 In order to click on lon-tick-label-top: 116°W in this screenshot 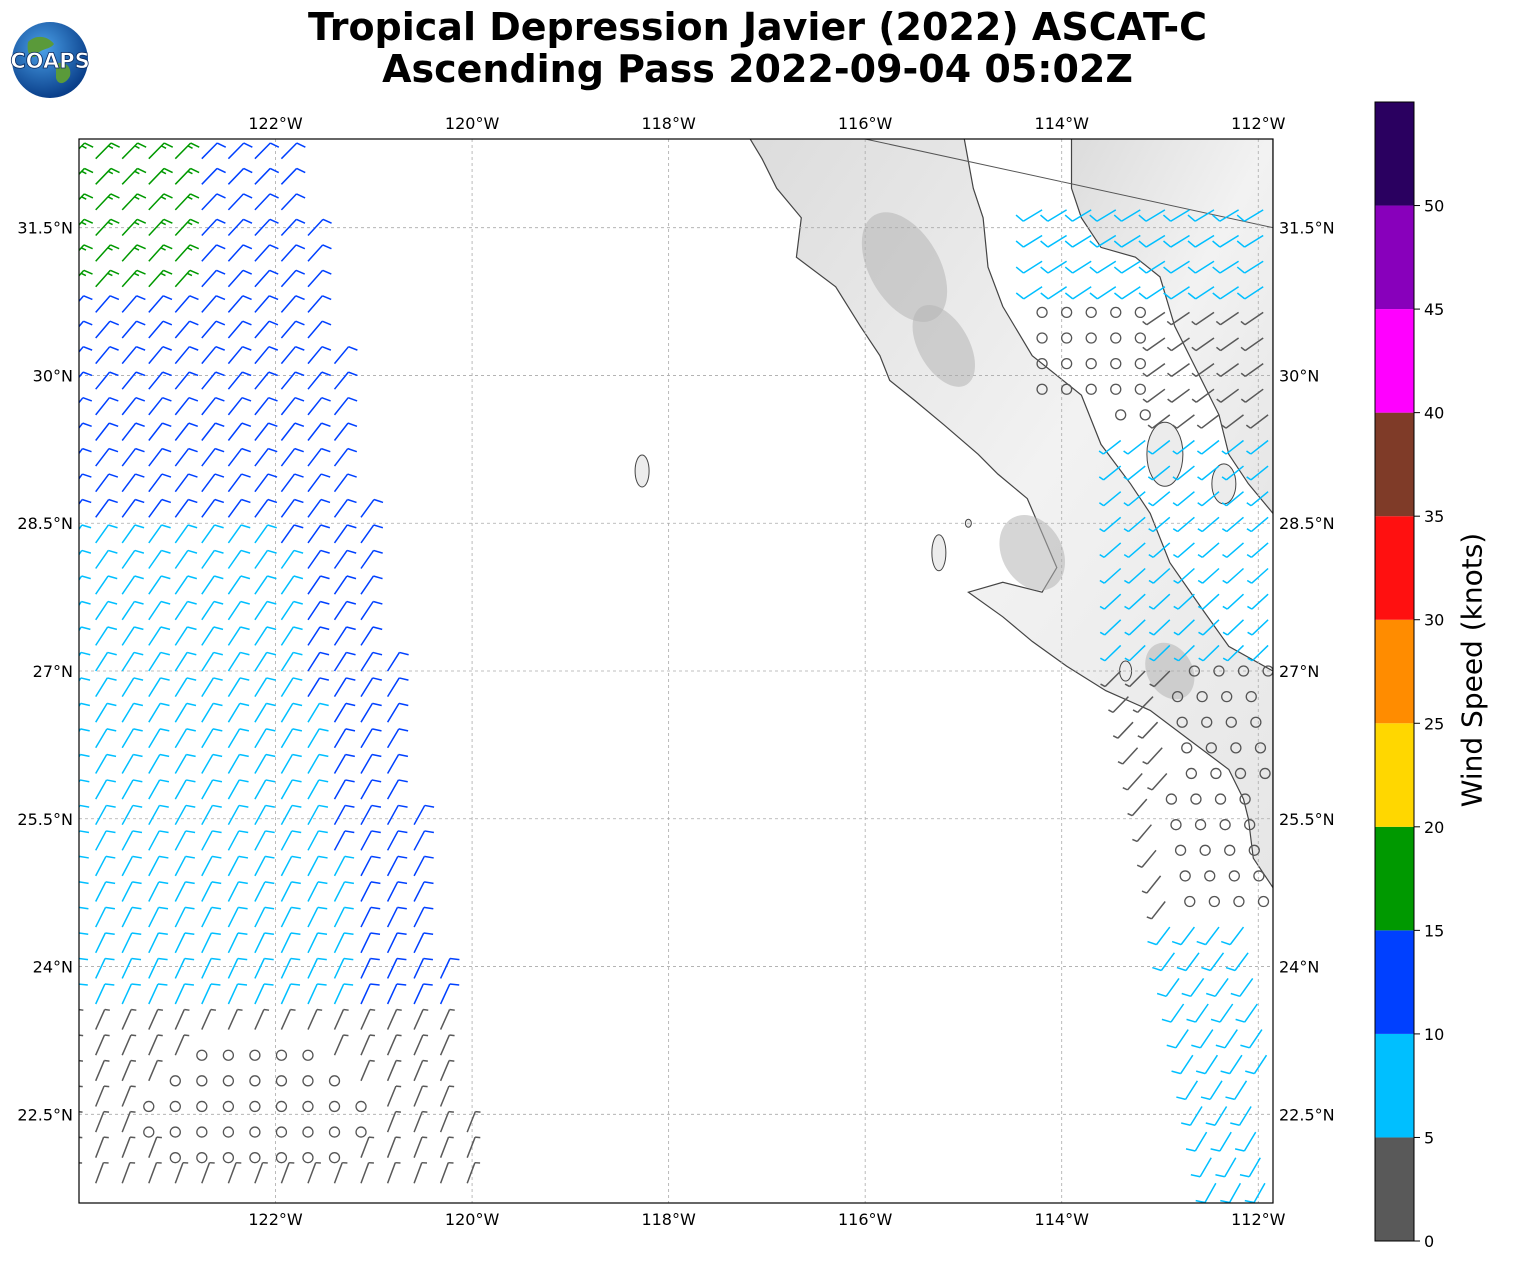, I will do `click(865, 123)`.